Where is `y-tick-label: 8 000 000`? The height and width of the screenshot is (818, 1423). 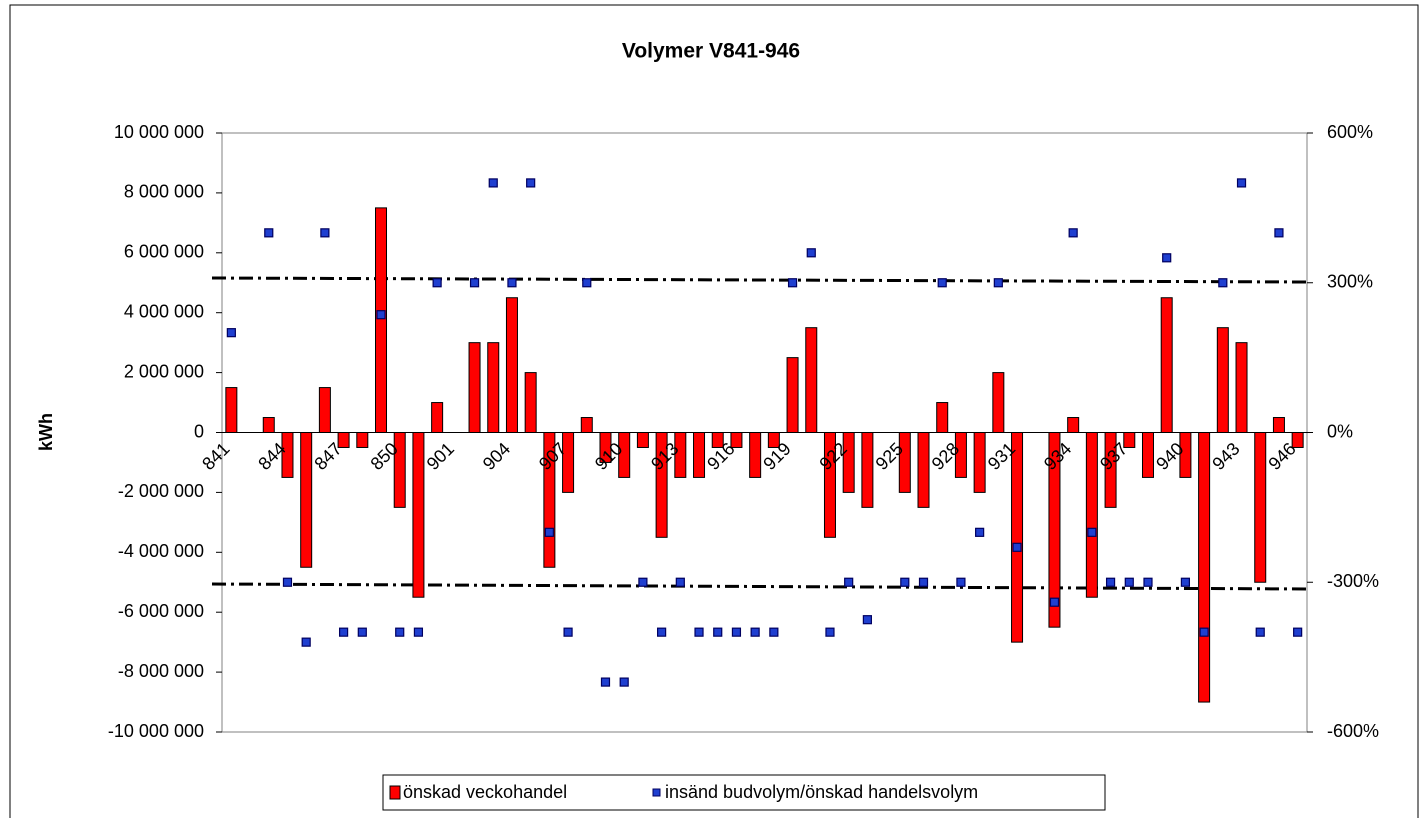 y-tick-label: 8 000 000 is located at coordinates (164, 192).